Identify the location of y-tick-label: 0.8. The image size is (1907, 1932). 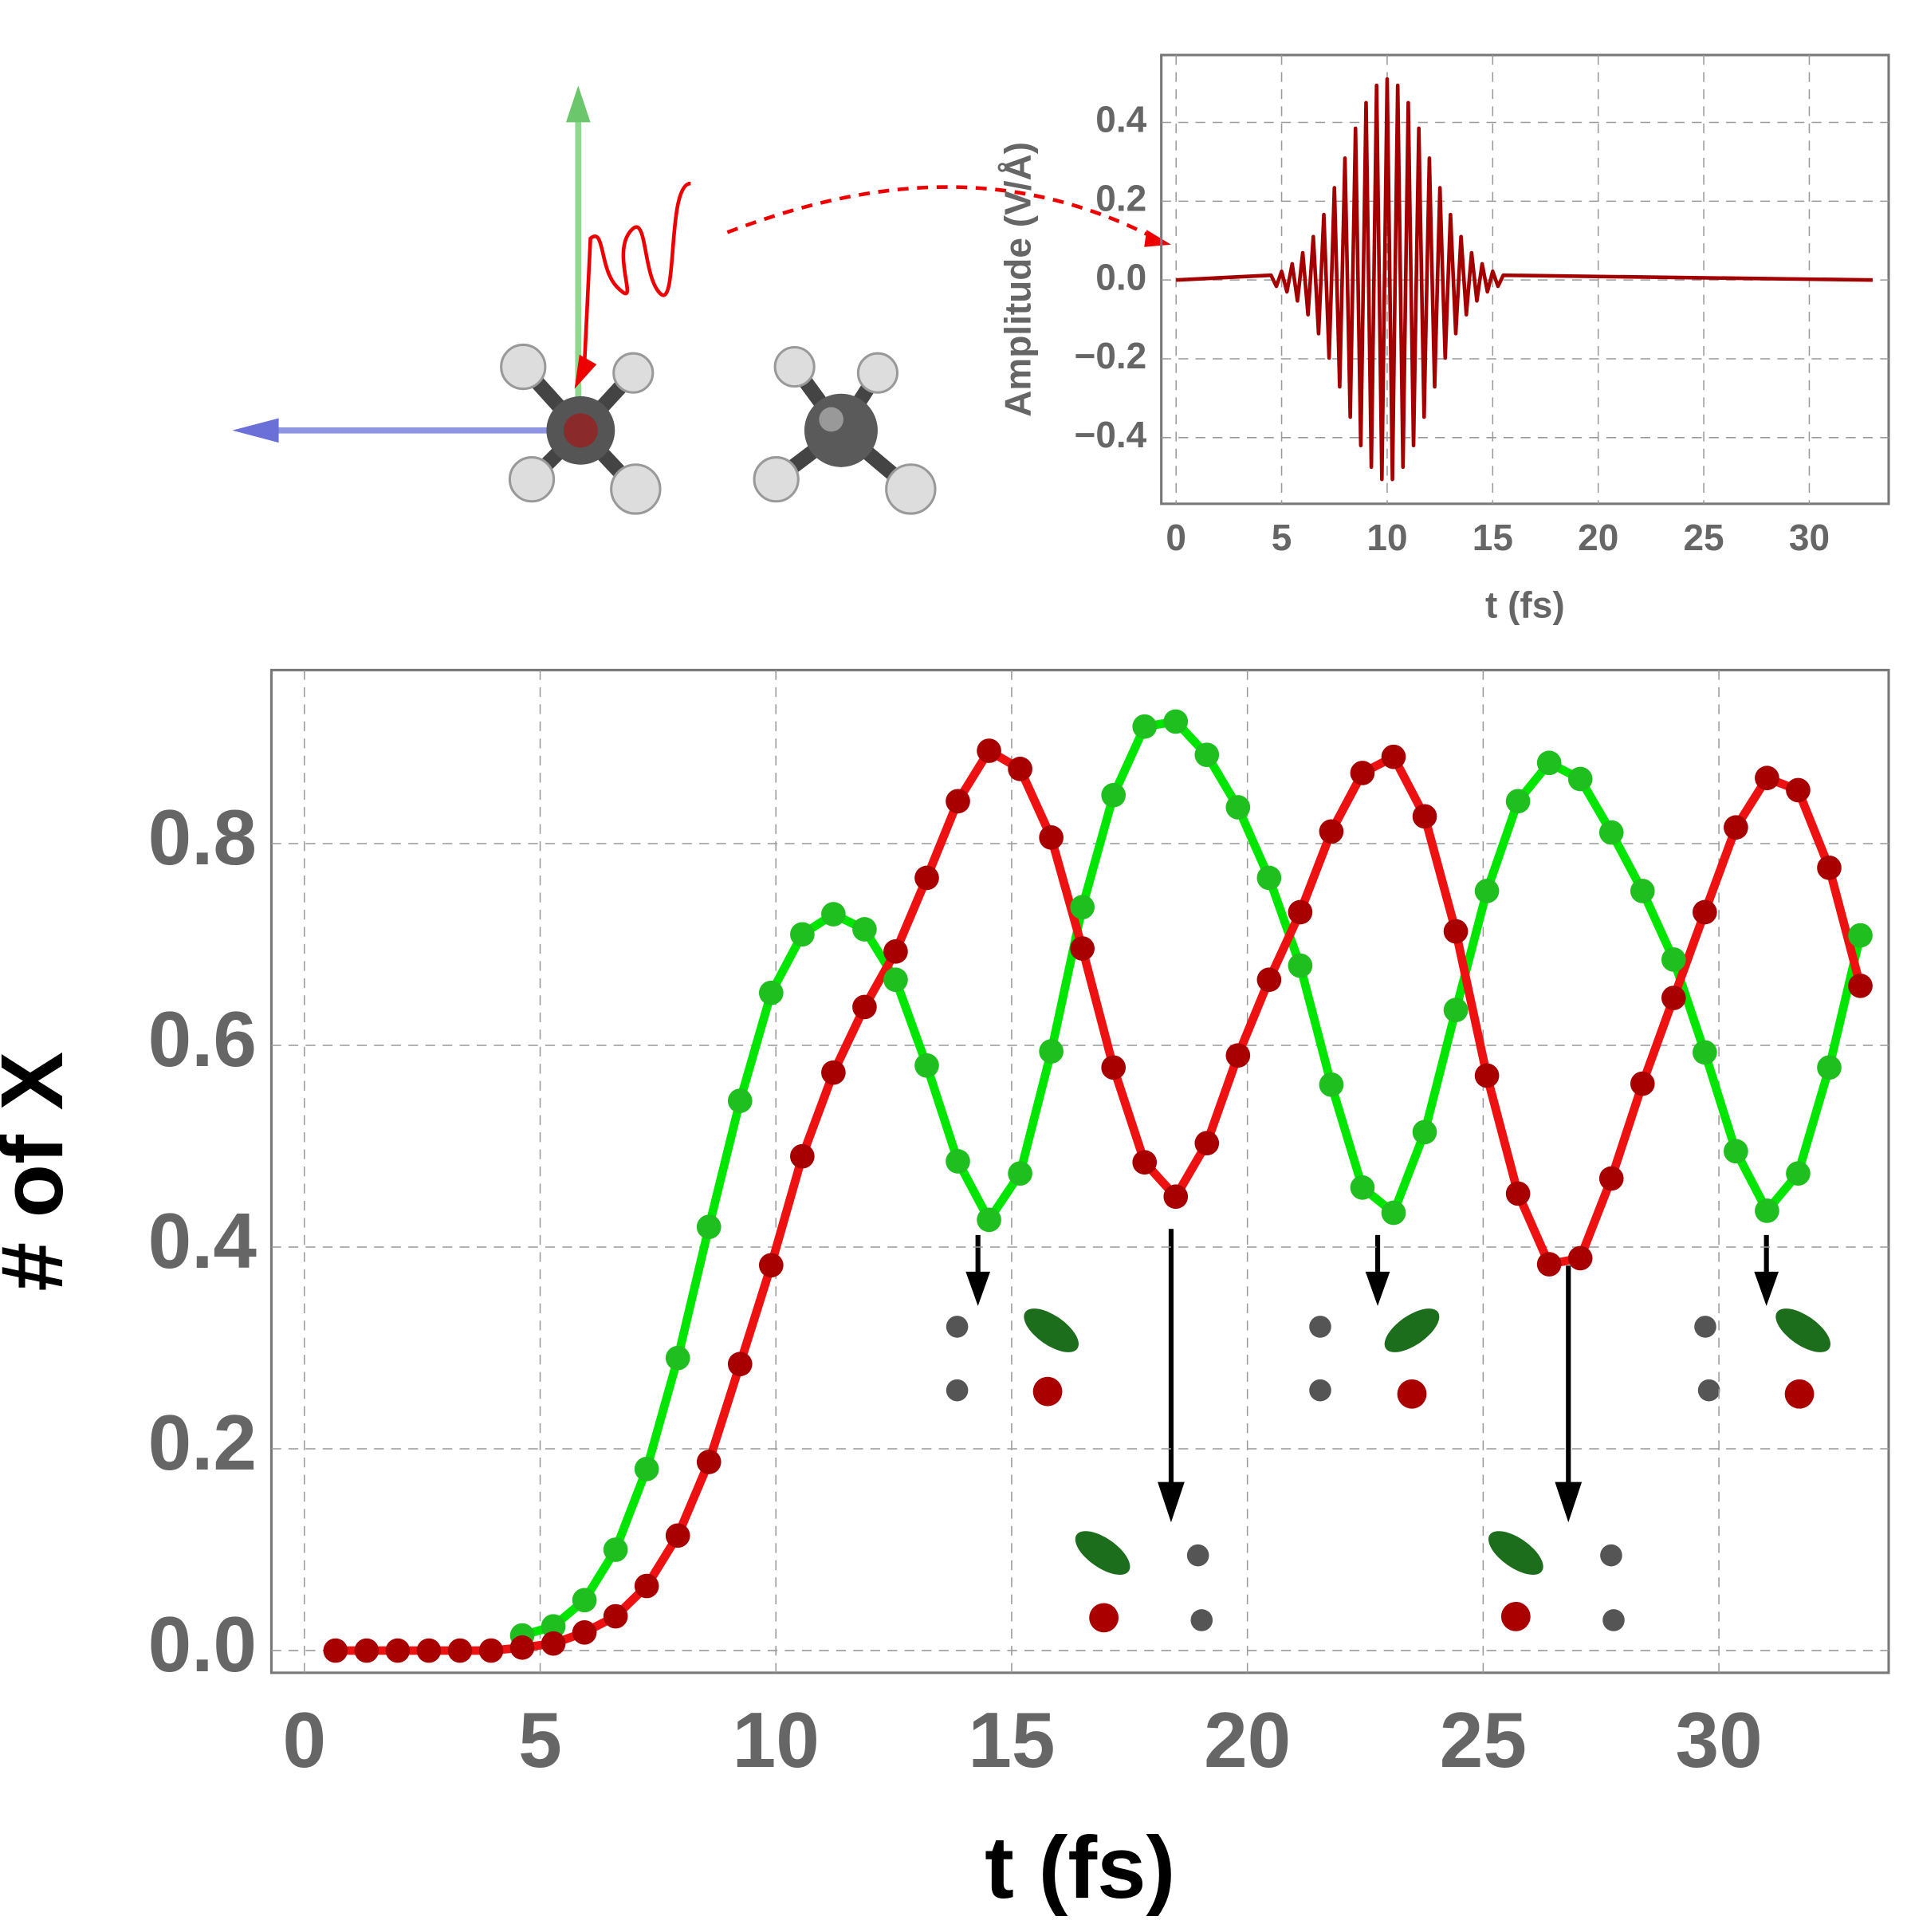
(202, 837).